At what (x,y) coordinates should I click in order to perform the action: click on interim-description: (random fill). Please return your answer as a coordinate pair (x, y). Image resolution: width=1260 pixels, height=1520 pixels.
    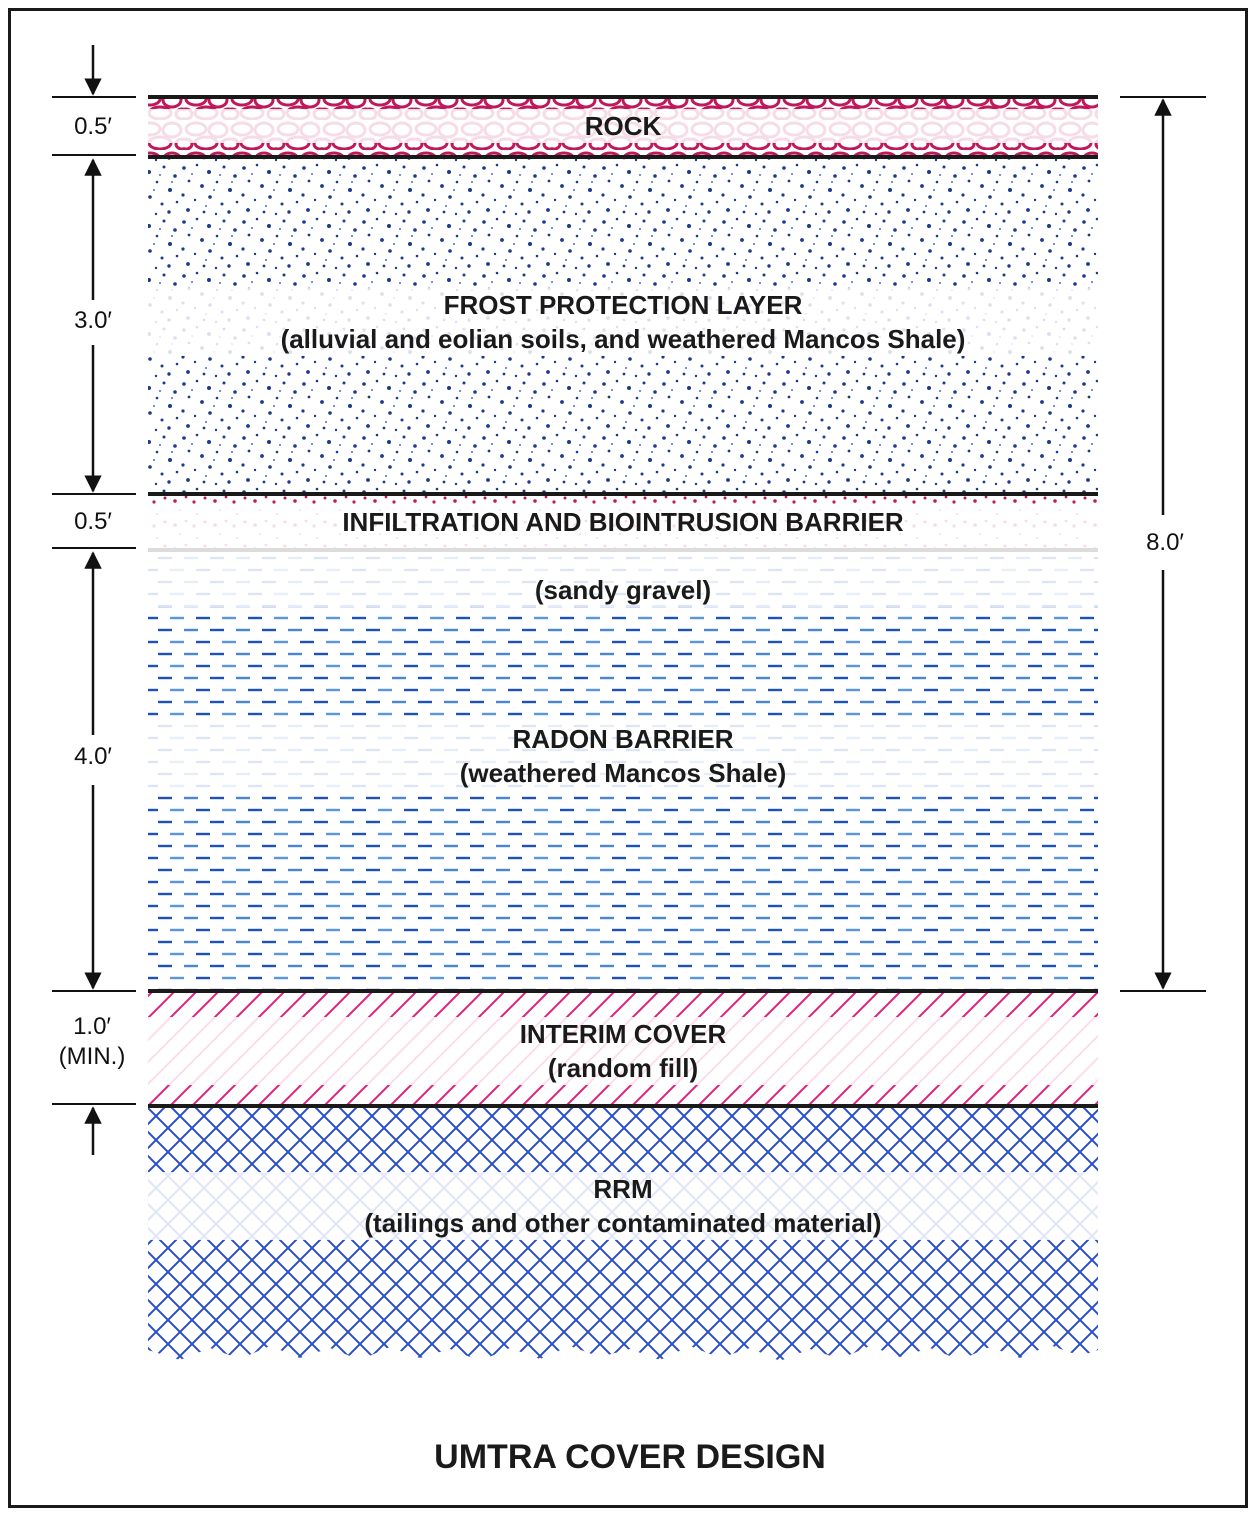
    Looking at the image, I should click on (623, 1068).